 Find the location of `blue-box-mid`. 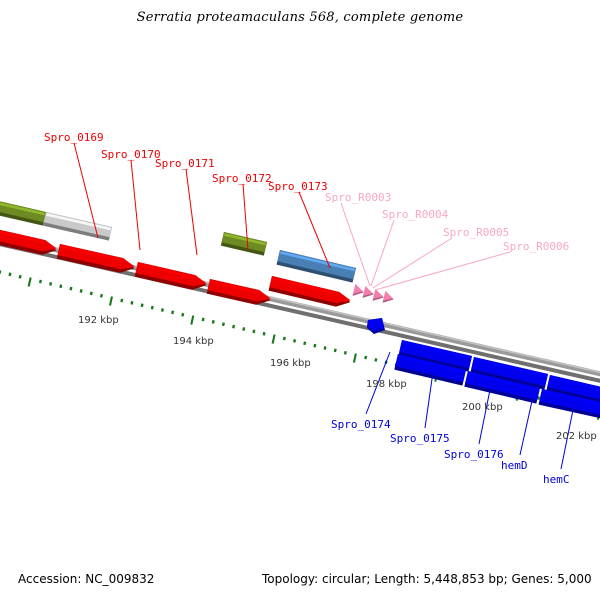

blue-box-mid is located at coordinates (316, 266).